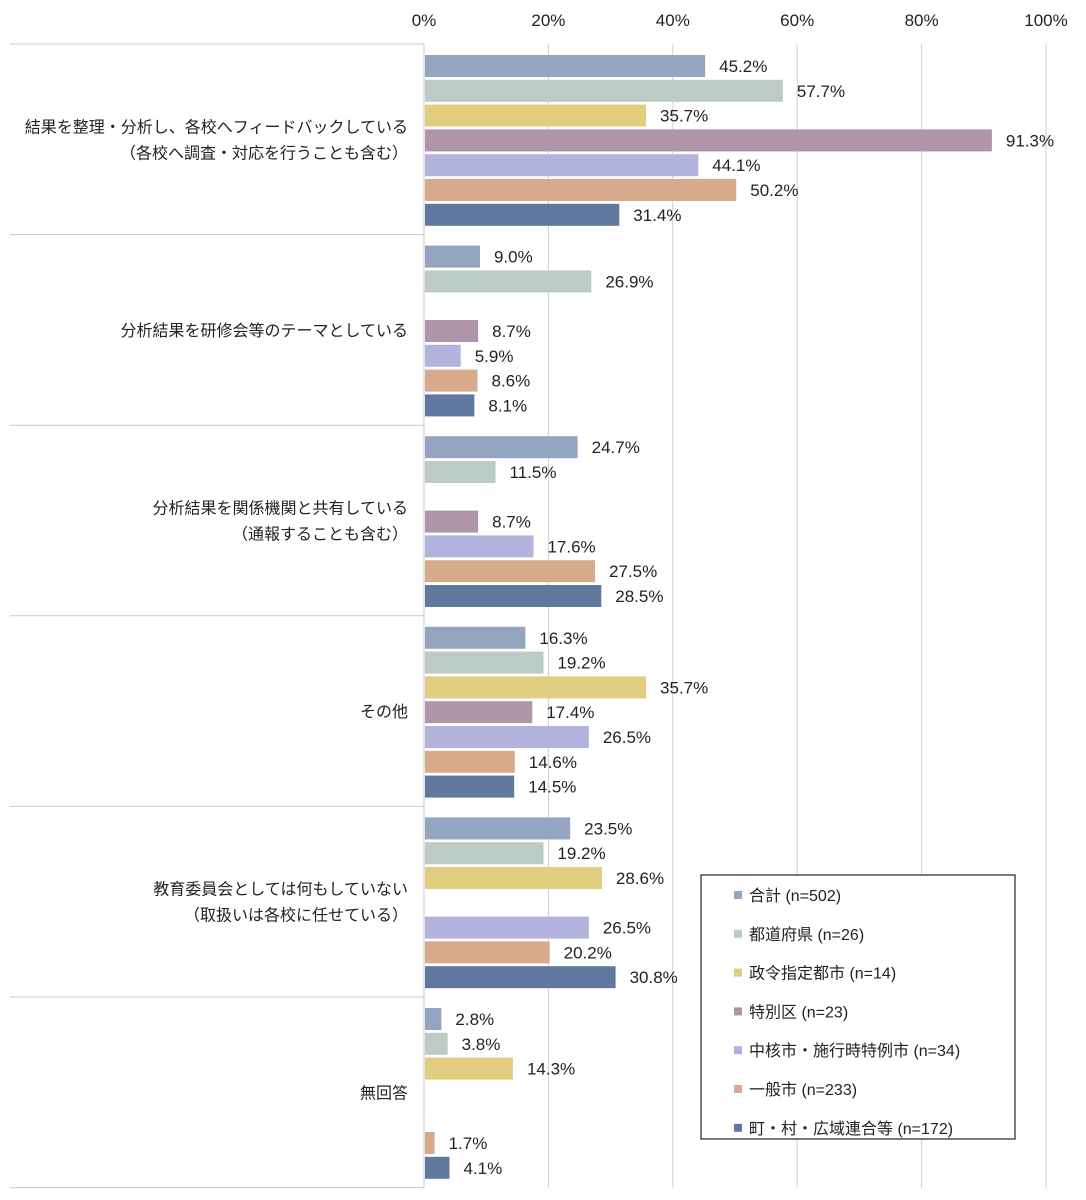 This screenshot has width=1086, height=1200. Describe the element at coordinates (608, 828) in the screenshot. I see `data-label: 23.5%` at that location.